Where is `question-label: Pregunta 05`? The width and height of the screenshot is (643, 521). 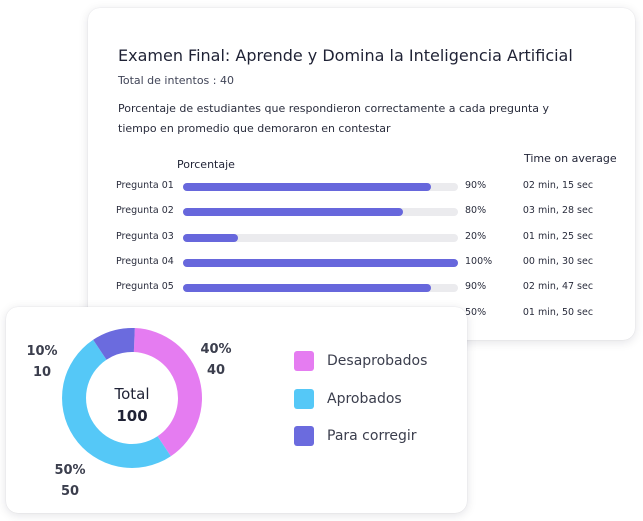 question-label: Pregunta 05 is located at coordinates (145, 286).